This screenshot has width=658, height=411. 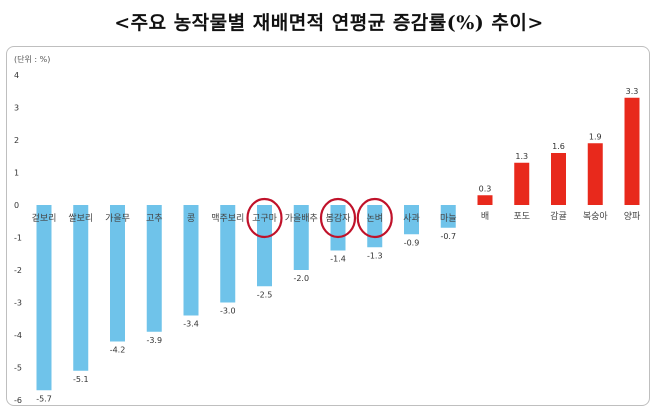 What do you see at coordinates (16, 173) in the screenshot?
I see `y-tick-label: 1` at bounding box center [16, 173].